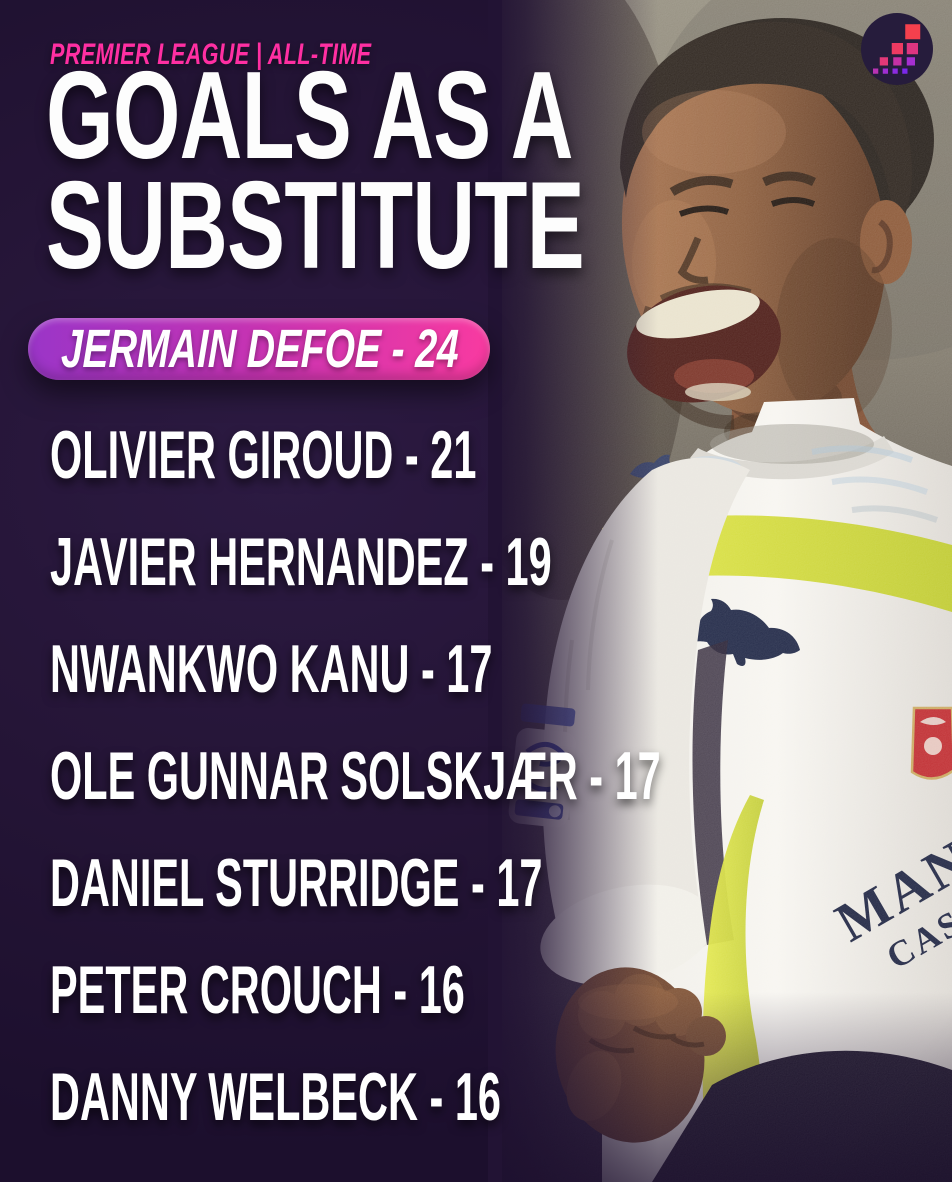 The width and height of the screenshot is (952, 1182). Describe the element at coordinates (309, 116) in the screenshot. I see `title-line-1: GOALS AS A` at that location.